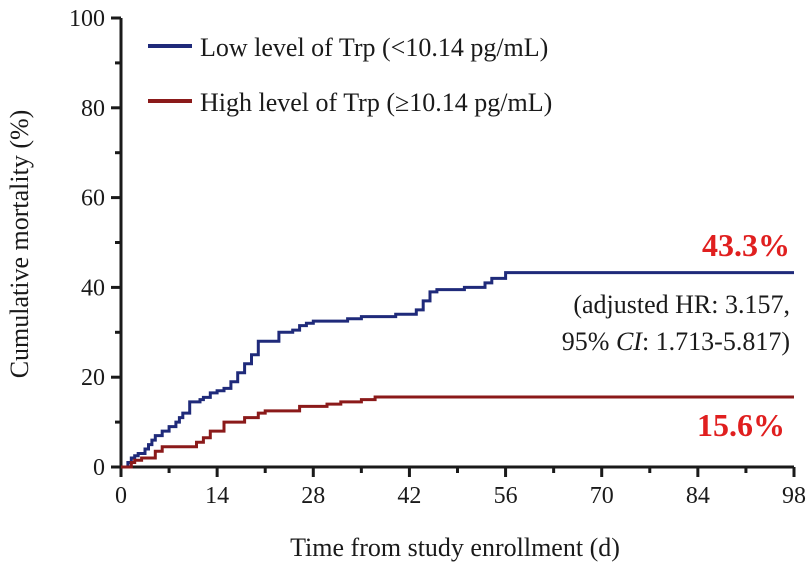  I want to click on x-tick-label: 28, so click(313, 496).